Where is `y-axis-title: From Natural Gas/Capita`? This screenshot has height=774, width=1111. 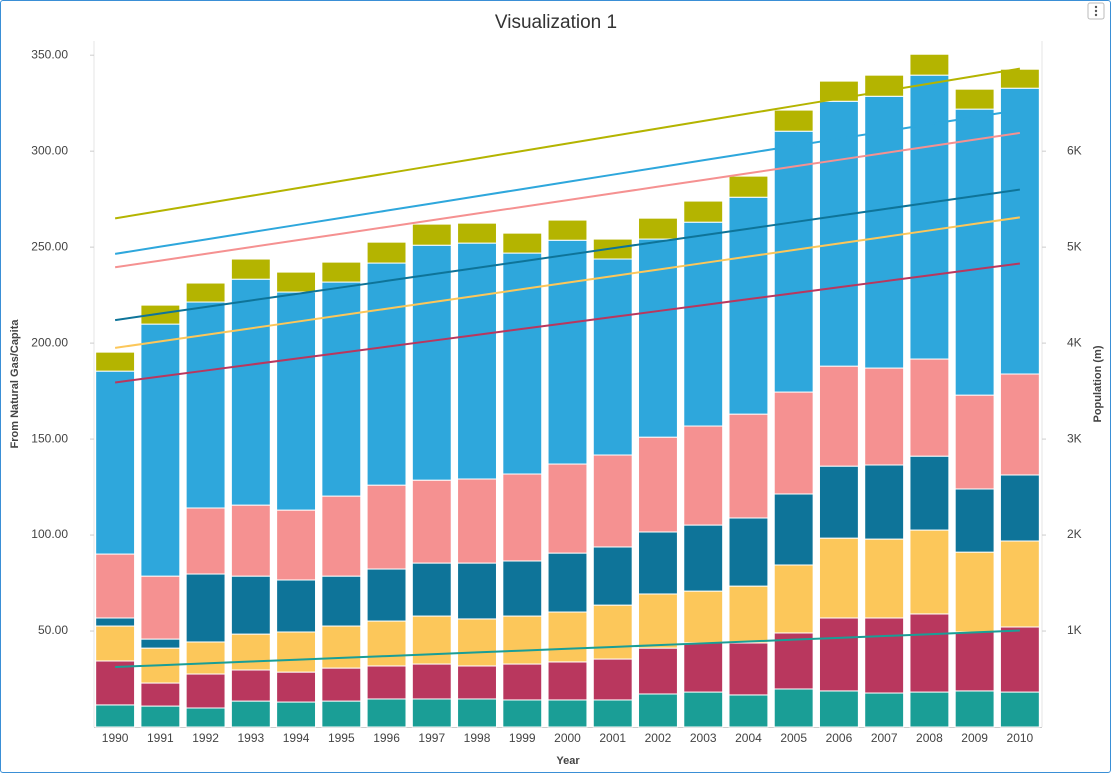
y-axis-title: From Natural Gas/Capita is located at coordinates (15, 384).